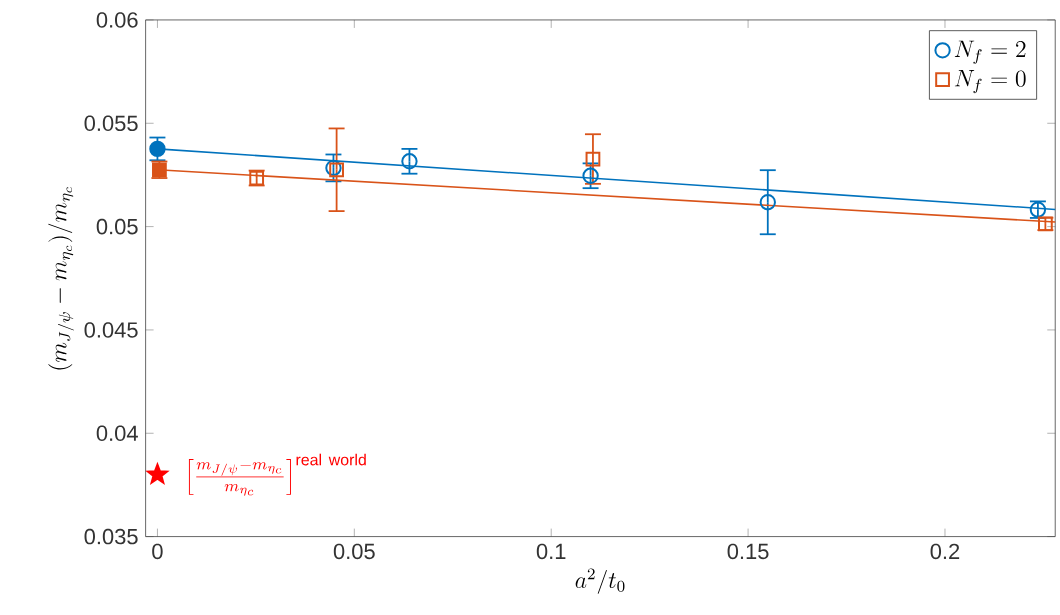 The width and height of the screenshot is (1060, 615). What do you see at coordinates (61, 278) in the screenshot?
I see `y-axis-title: $(m_{J/\psi}-m_{\eta_c})/m_{\eta_c}$` at bounding box center [61, 278].